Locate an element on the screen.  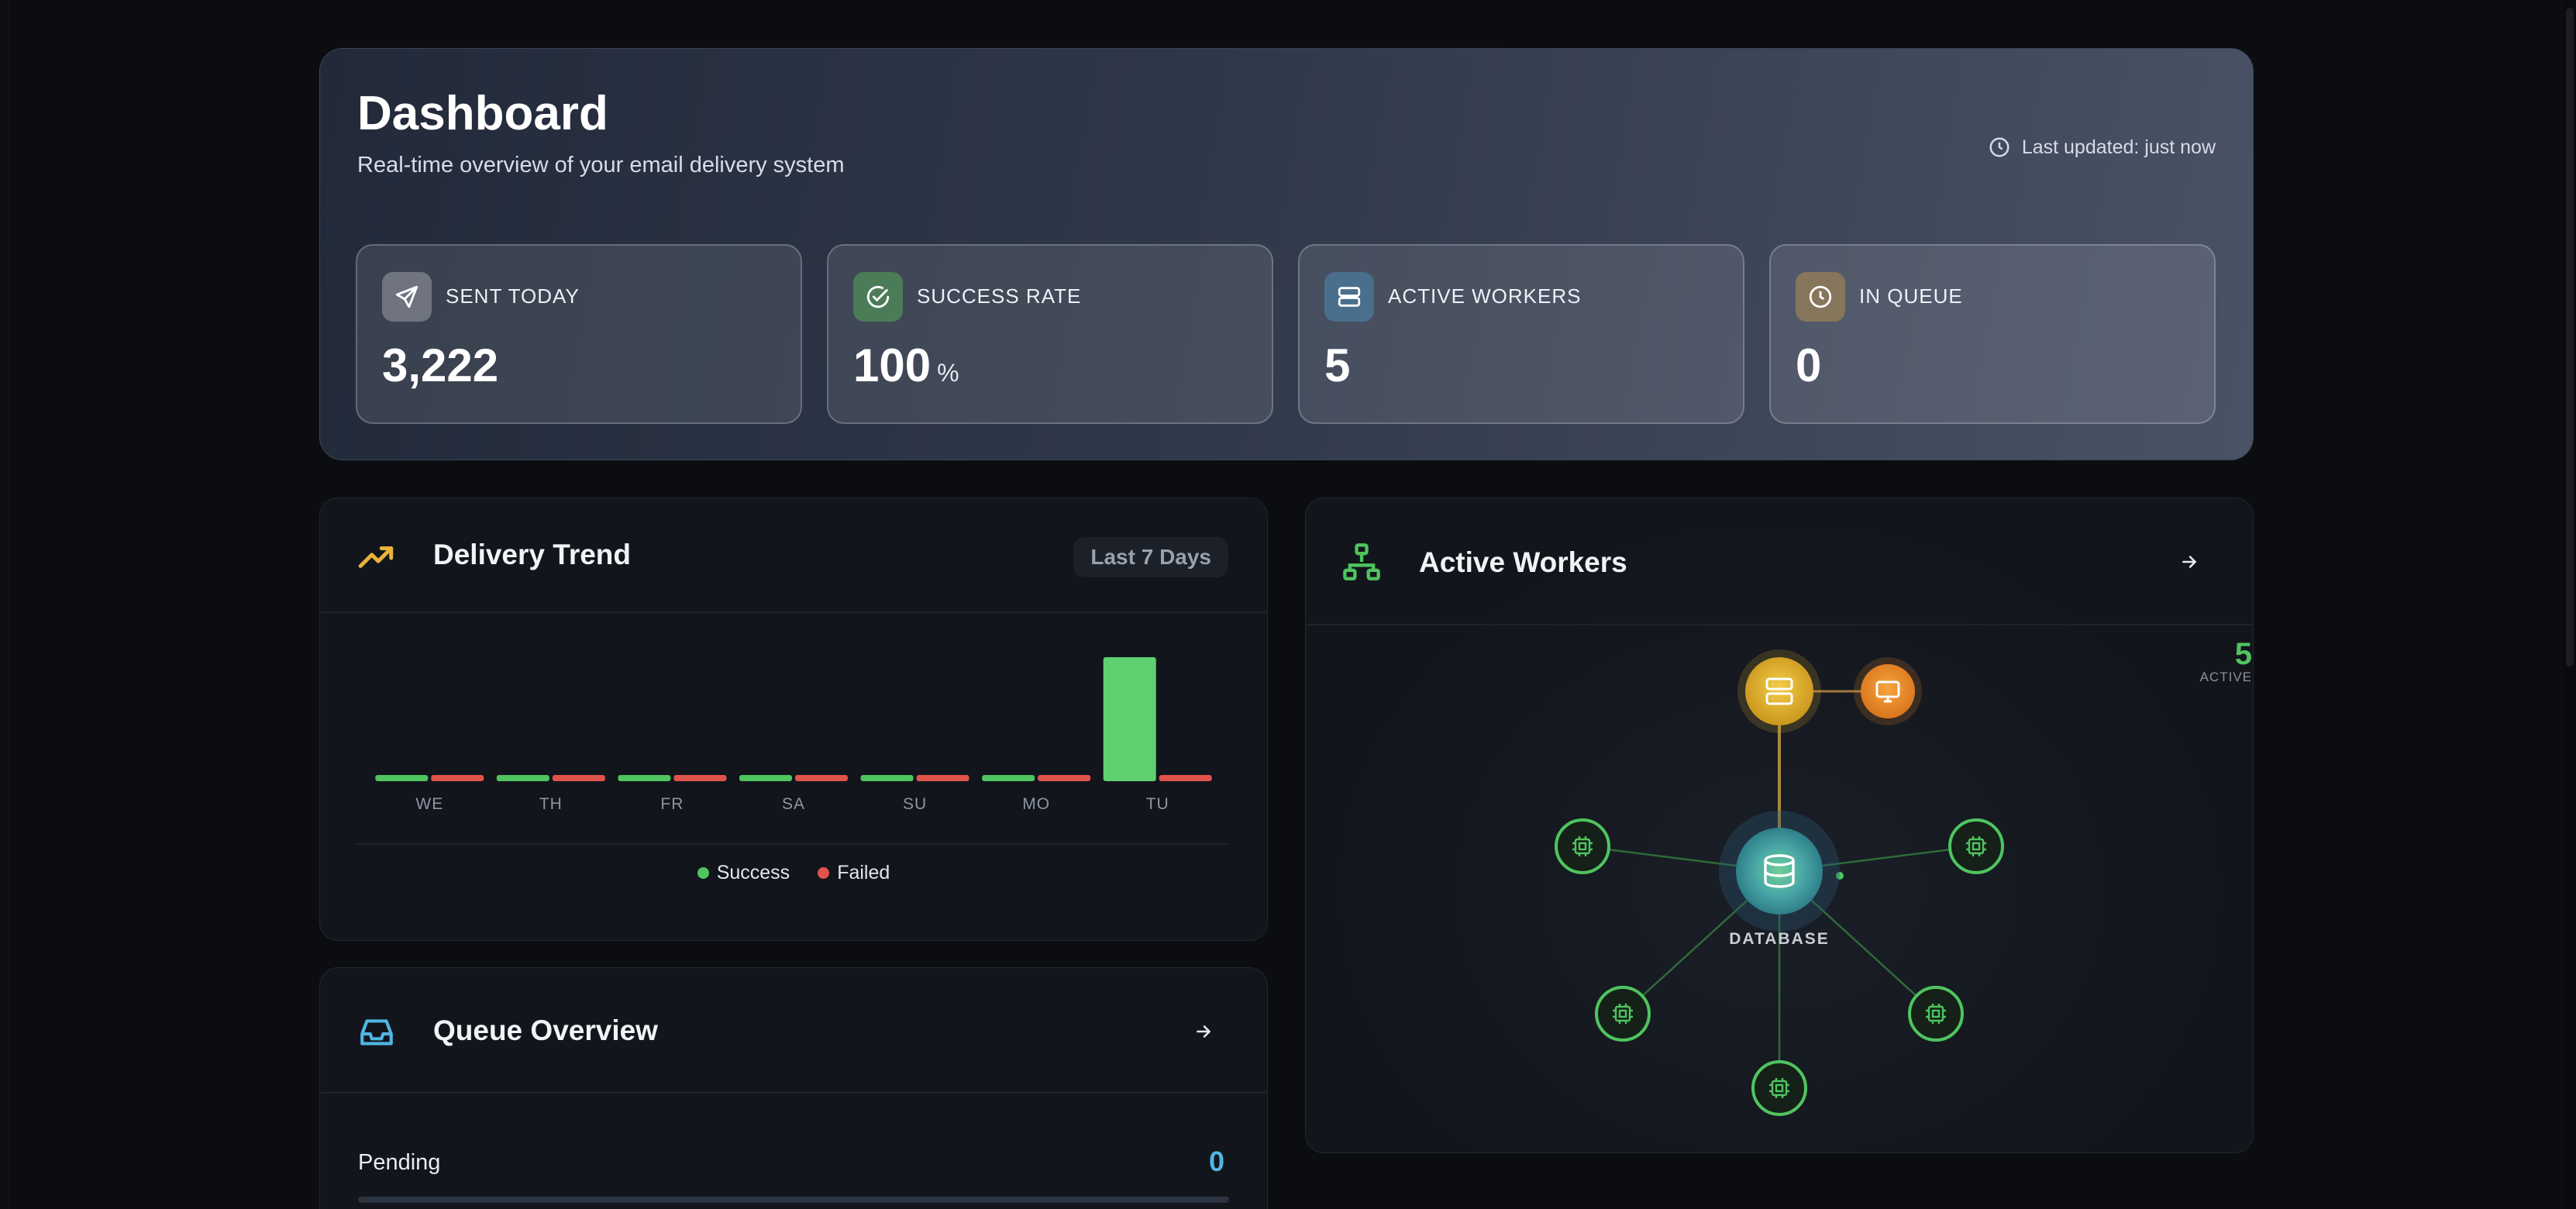
tick-label-sa: SA is located at coordinates (793, 804).